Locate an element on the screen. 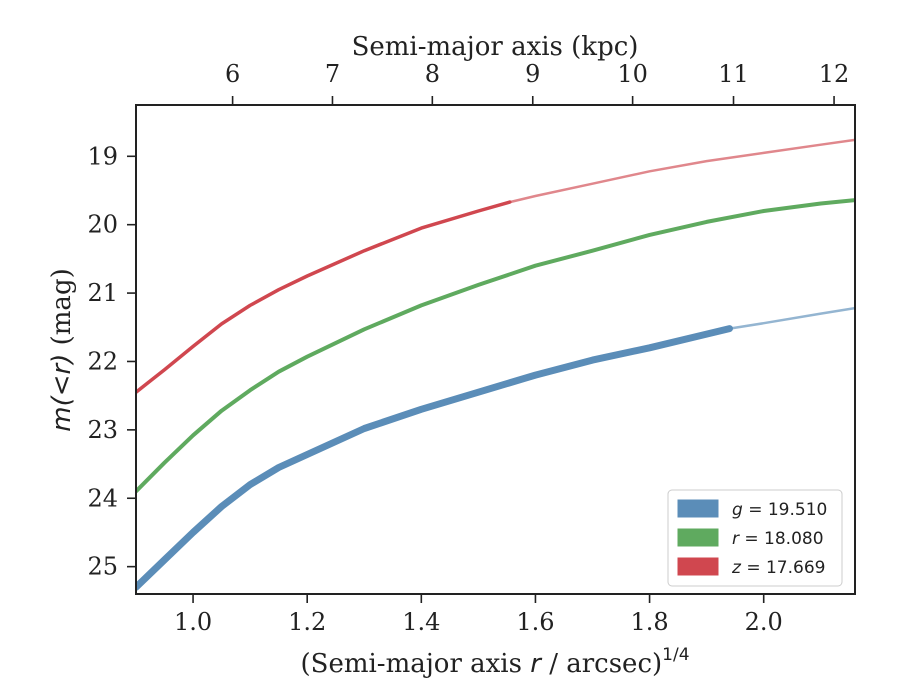  top-x-tick-label: 11 is located at coordinates (733, 74).